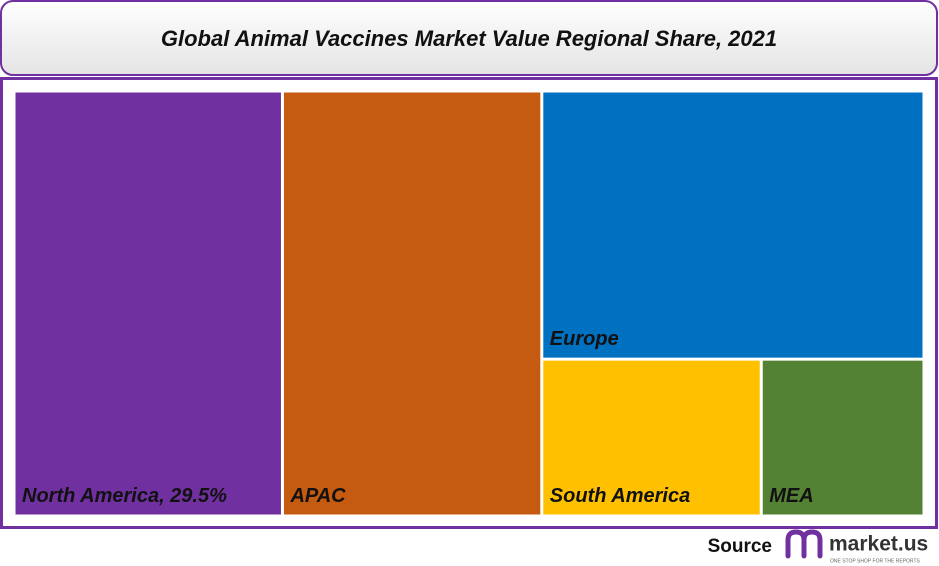  I want to click on logo: market.us ONE STOP SHOP FOR THE REPORTS, so click(856, 546).